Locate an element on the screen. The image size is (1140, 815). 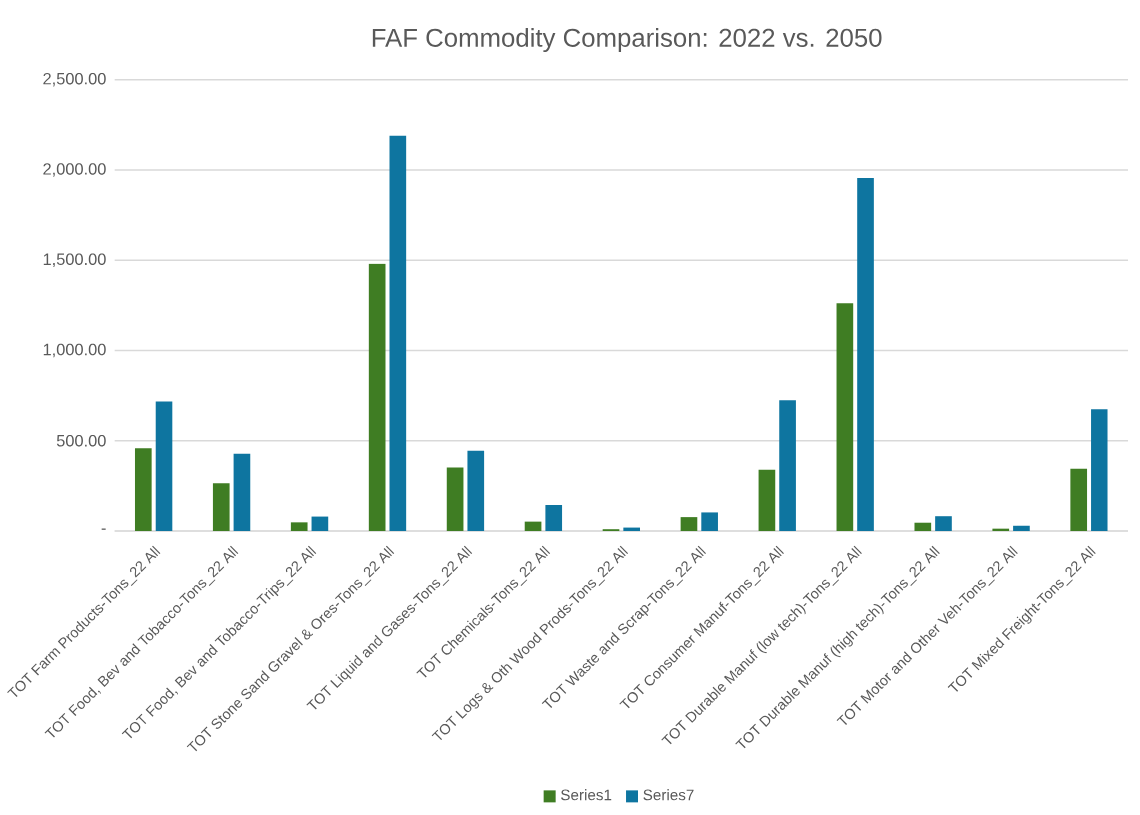
y-tick-label: 2,500.00 is located at coordinates (74, 79).